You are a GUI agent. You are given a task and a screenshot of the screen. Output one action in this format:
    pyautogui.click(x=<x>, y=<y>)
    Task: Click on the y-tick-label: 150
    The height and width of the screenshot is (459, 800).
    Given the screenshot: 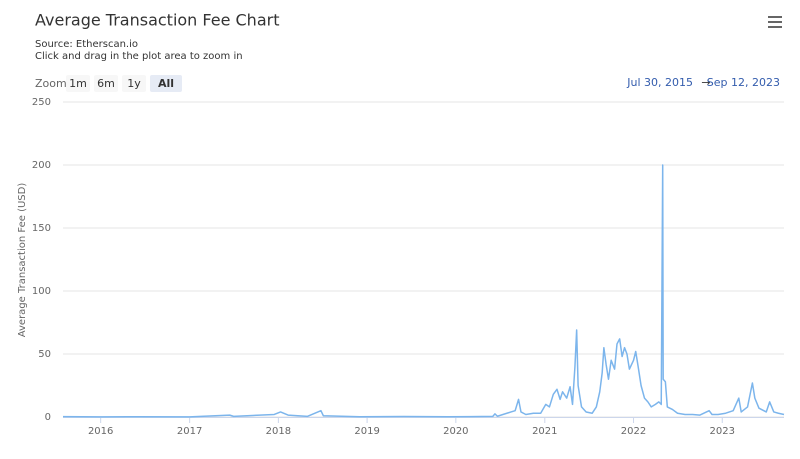 What is the action you would take?
    pyautogui.click(x=41, y=228)
    